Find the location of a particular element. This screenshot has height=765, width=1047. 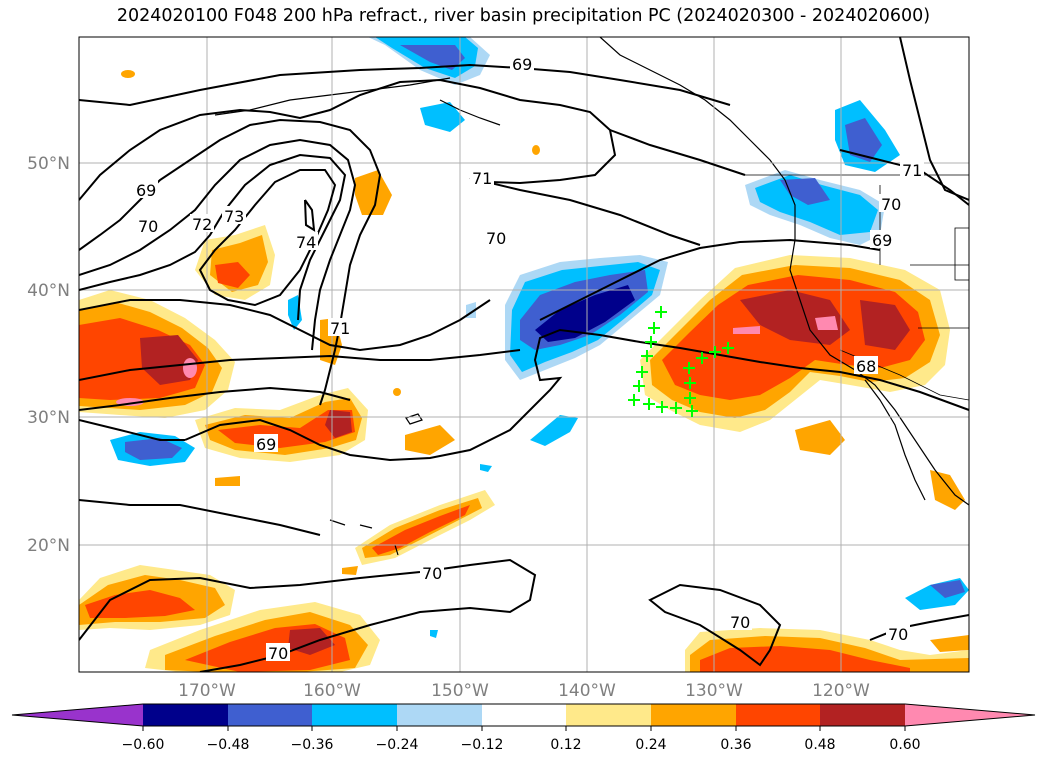

contour-label-71-northeast: 71 is located at coordinates (912, 170).